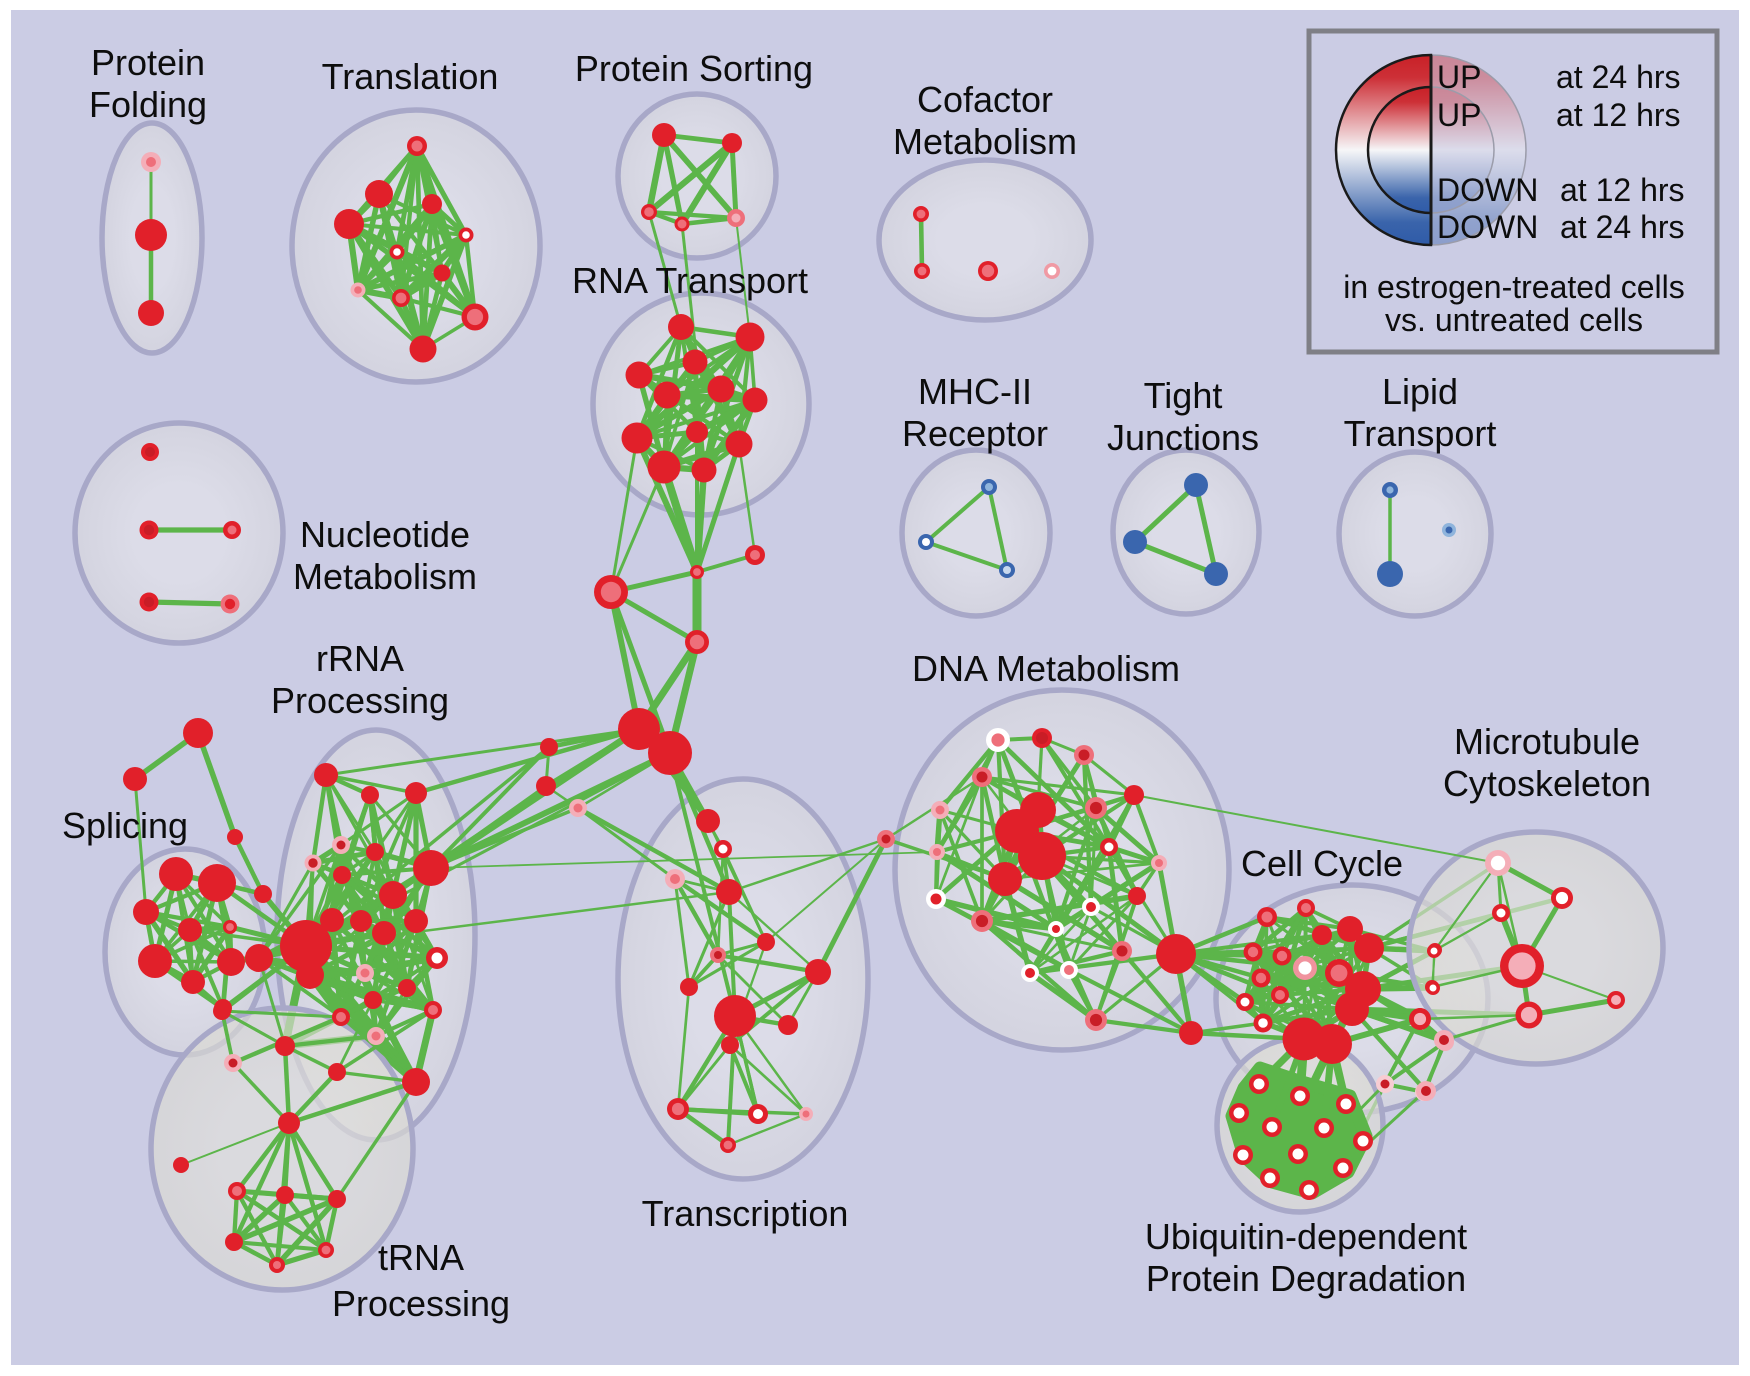 The width and height of the screenshot is (1750, 1376). Describe the element at coordinates (148, 104) in the screenshot. I see `svg-text: Folding` at that location.